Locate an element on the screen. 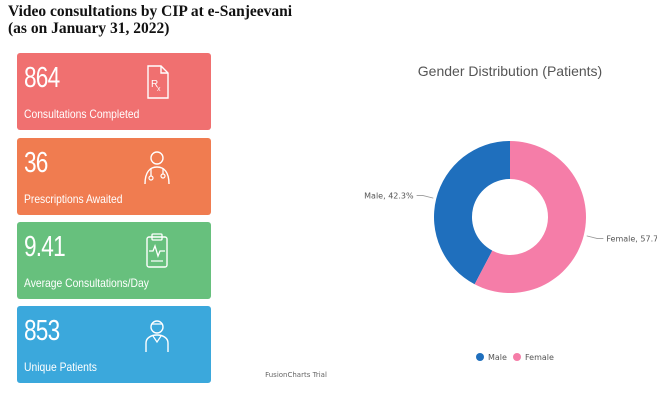  card-value: 36 is located at coordinates (36, 163).